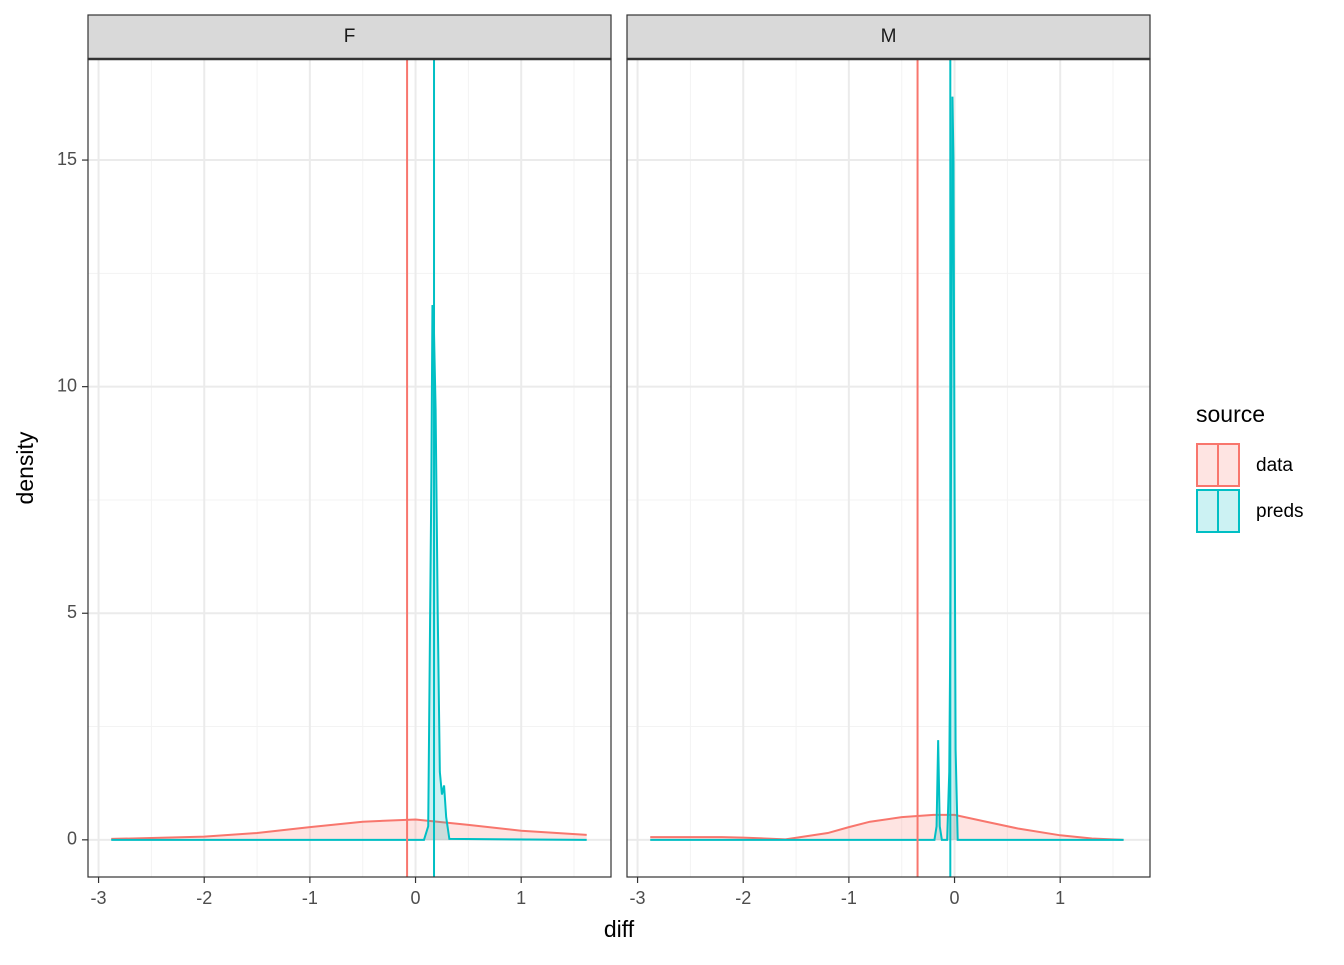 This screenshot has height=965, width=1344. I want to click on legend-title: source, so click(1230, 414).